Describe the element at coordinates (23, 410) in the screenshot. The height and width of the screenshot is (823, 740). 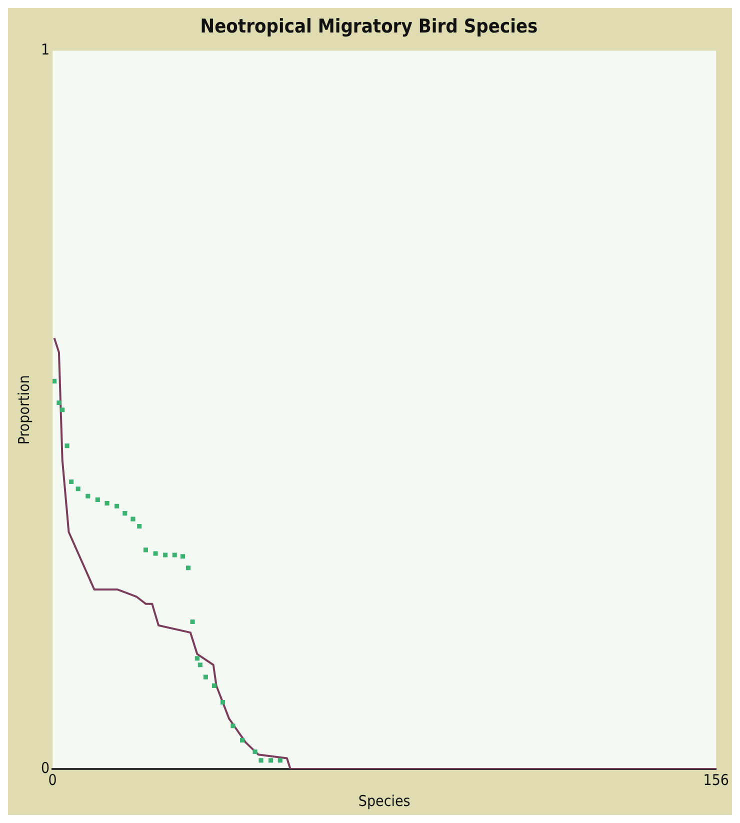
I see `y-axis-title: Proportion` at that location.